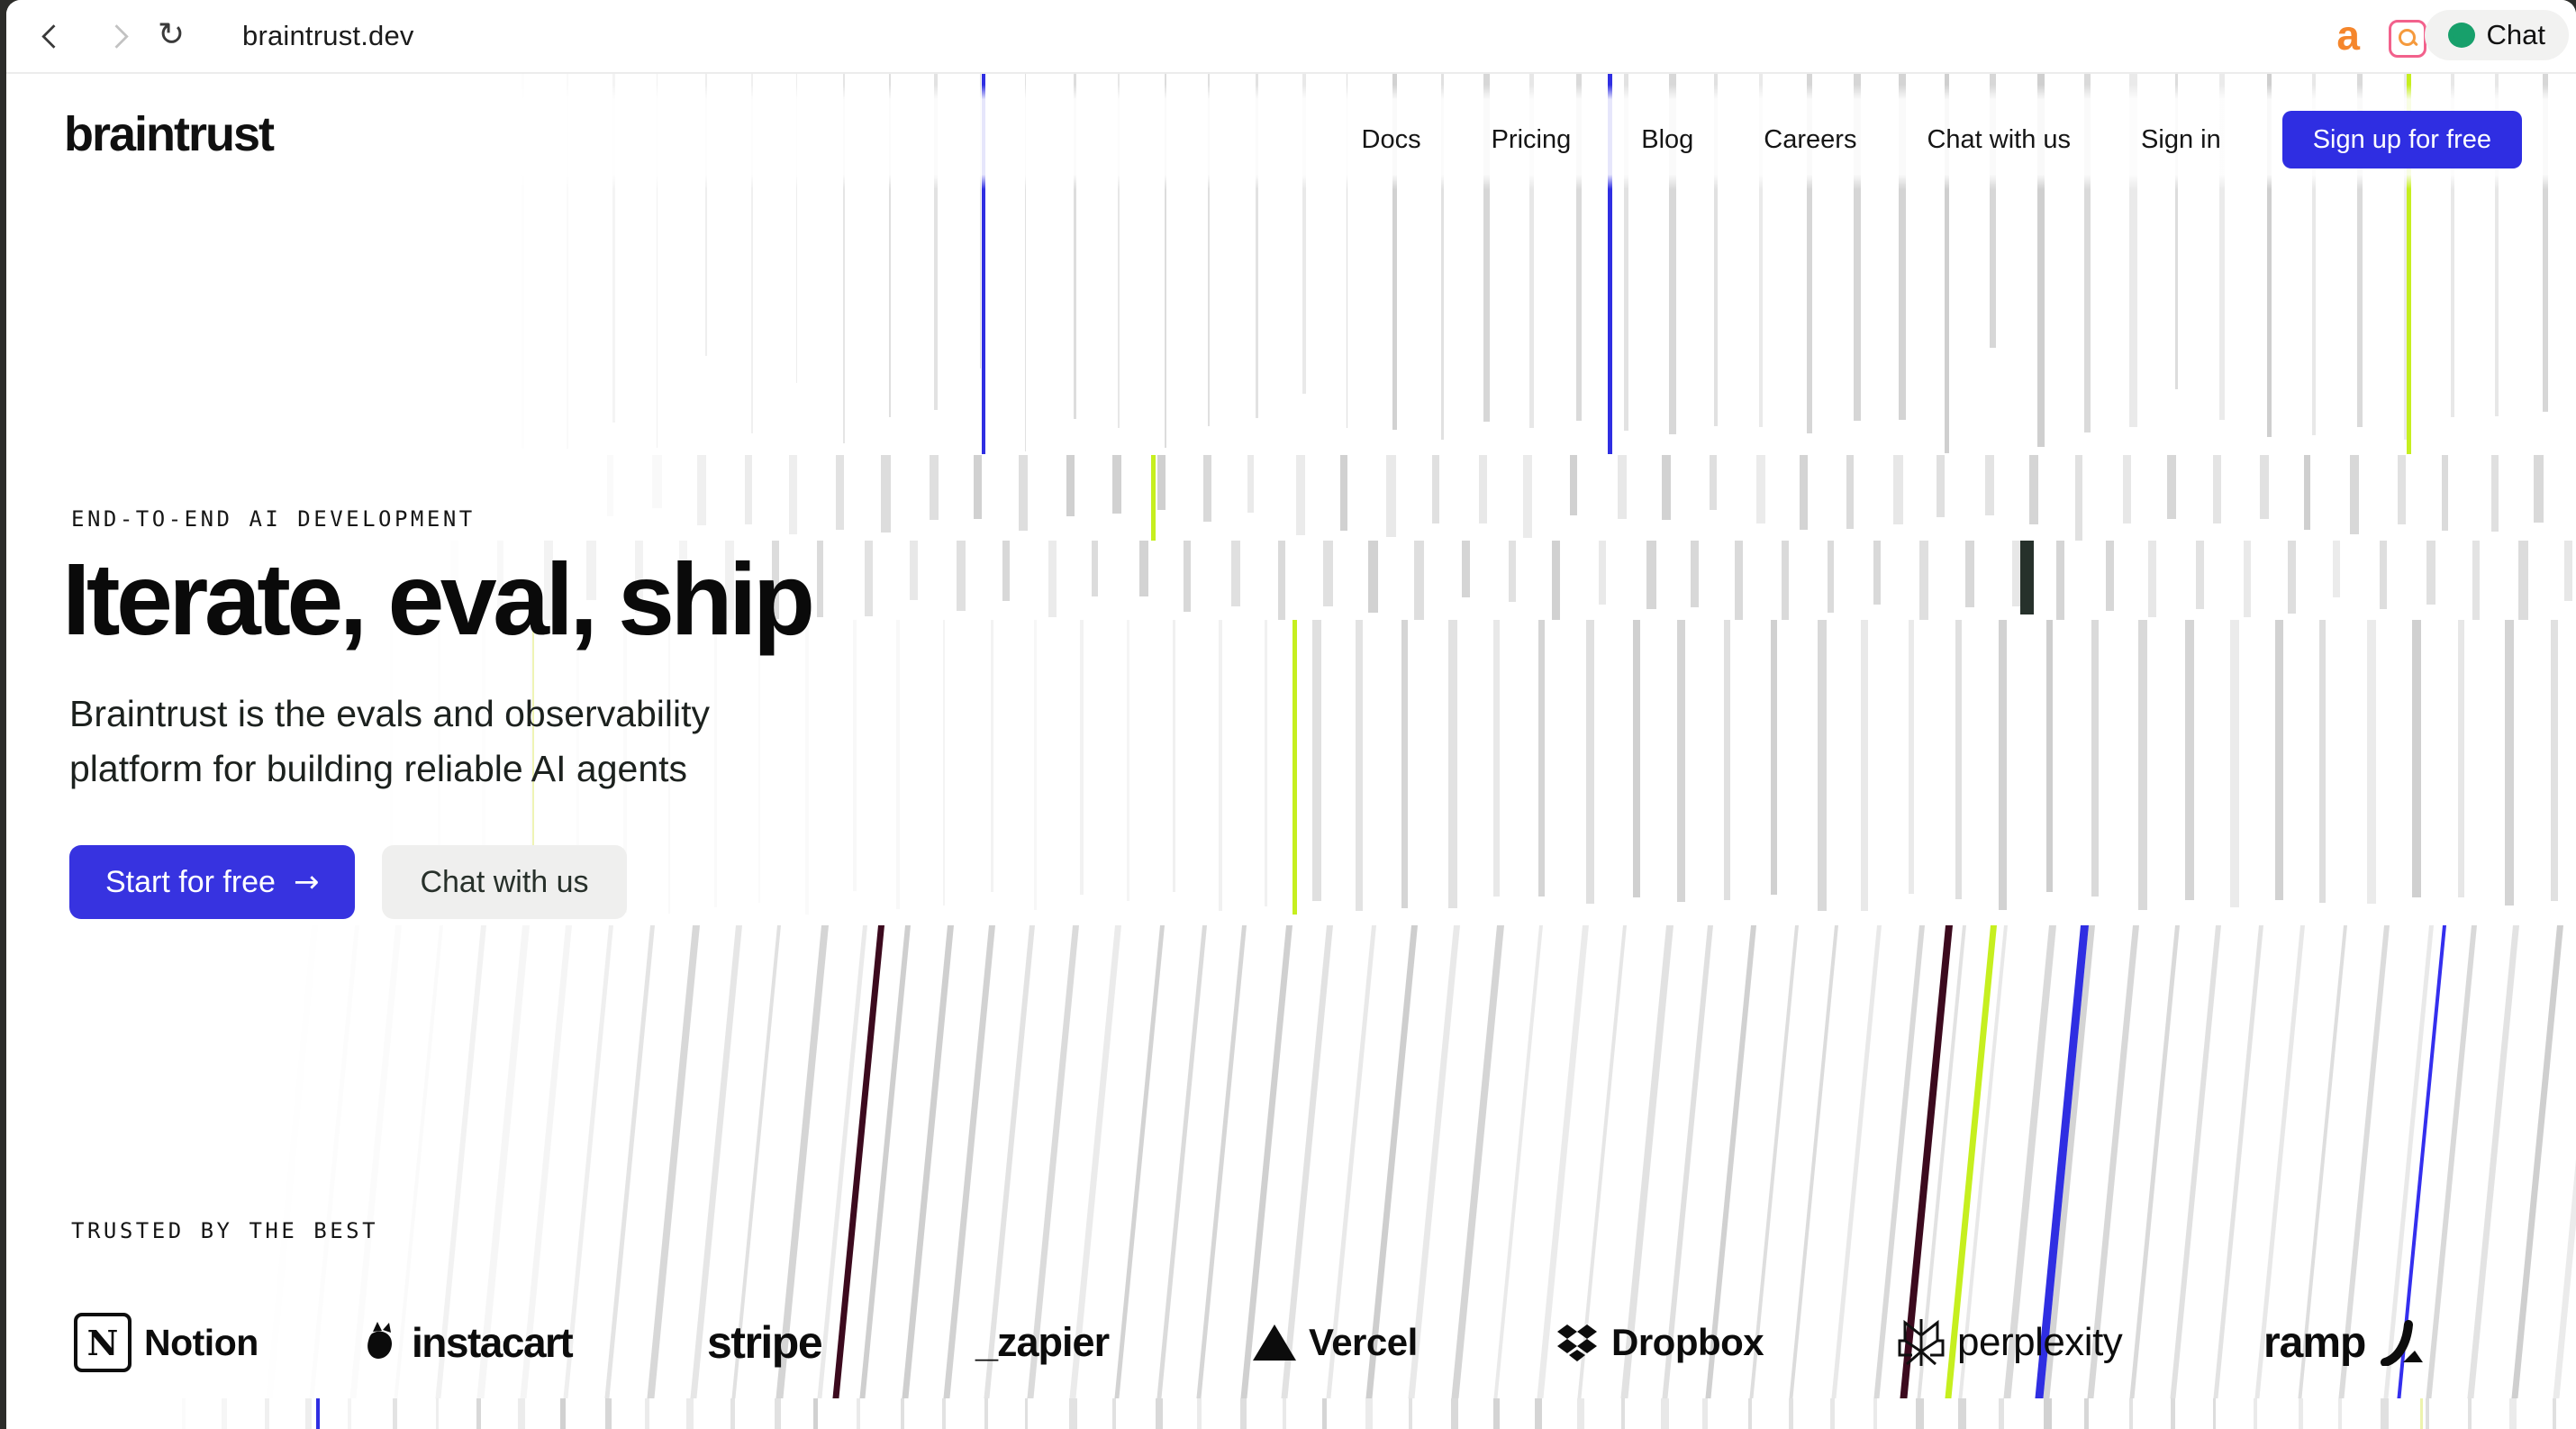 The height and width of the screenshot is (1429, 2576). I want to click on logo-notion: N Notion, so click(166, 1342).